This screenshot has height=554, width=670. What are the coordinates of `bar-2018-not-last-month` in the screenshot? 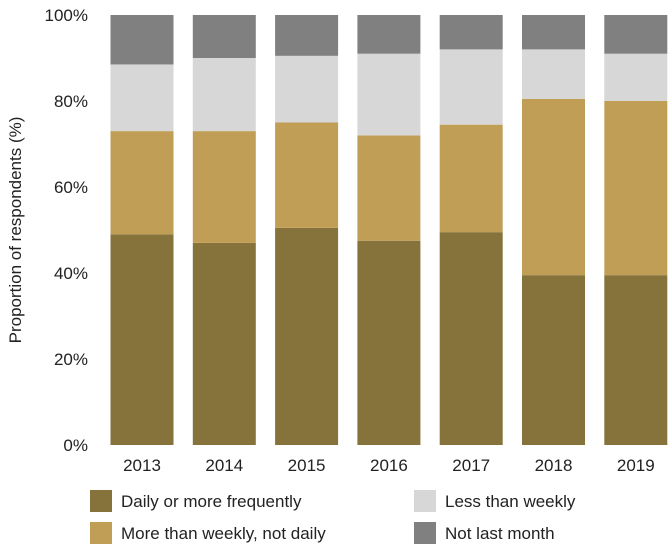 It's located at (553, 32).